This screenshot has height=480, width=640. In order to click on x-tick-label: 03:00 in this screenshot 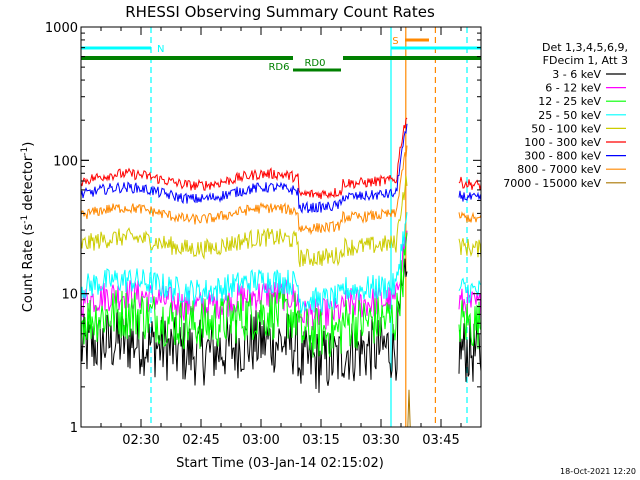, I will do `click(260, 440)`.